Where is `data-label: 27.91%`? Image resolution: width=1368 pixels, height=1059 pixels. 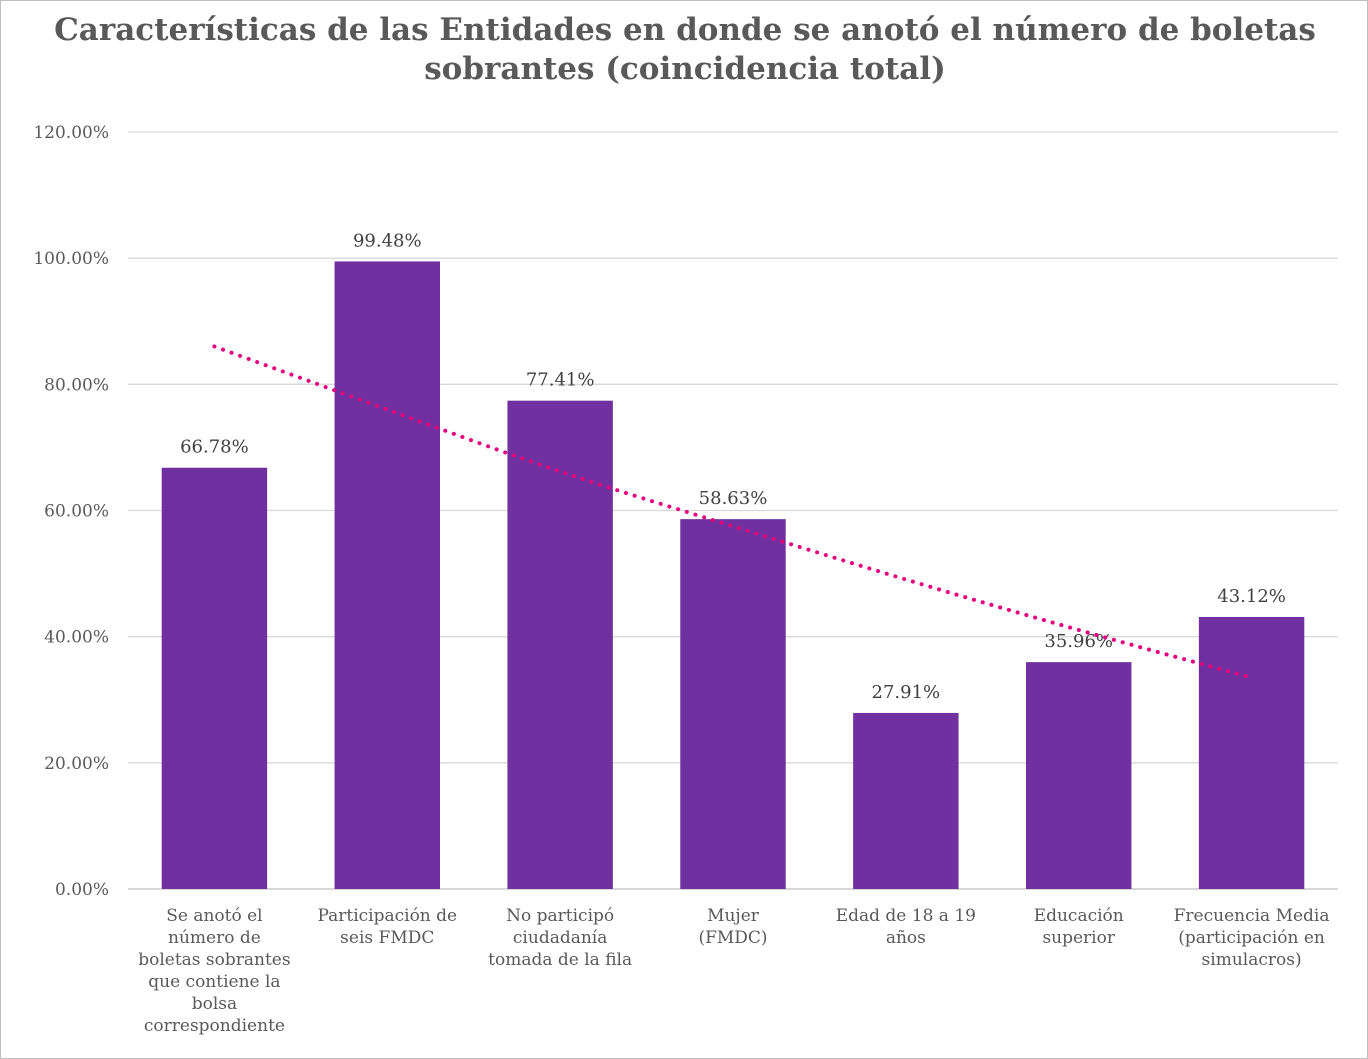
data-label: 27.91% is located at coordinates (906, 692).